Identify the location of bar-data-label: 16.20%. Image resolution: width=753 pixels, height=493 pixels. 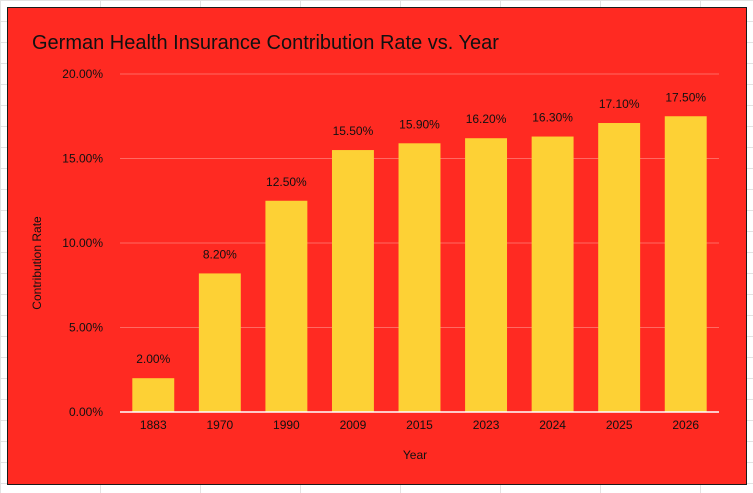
(486, 119).